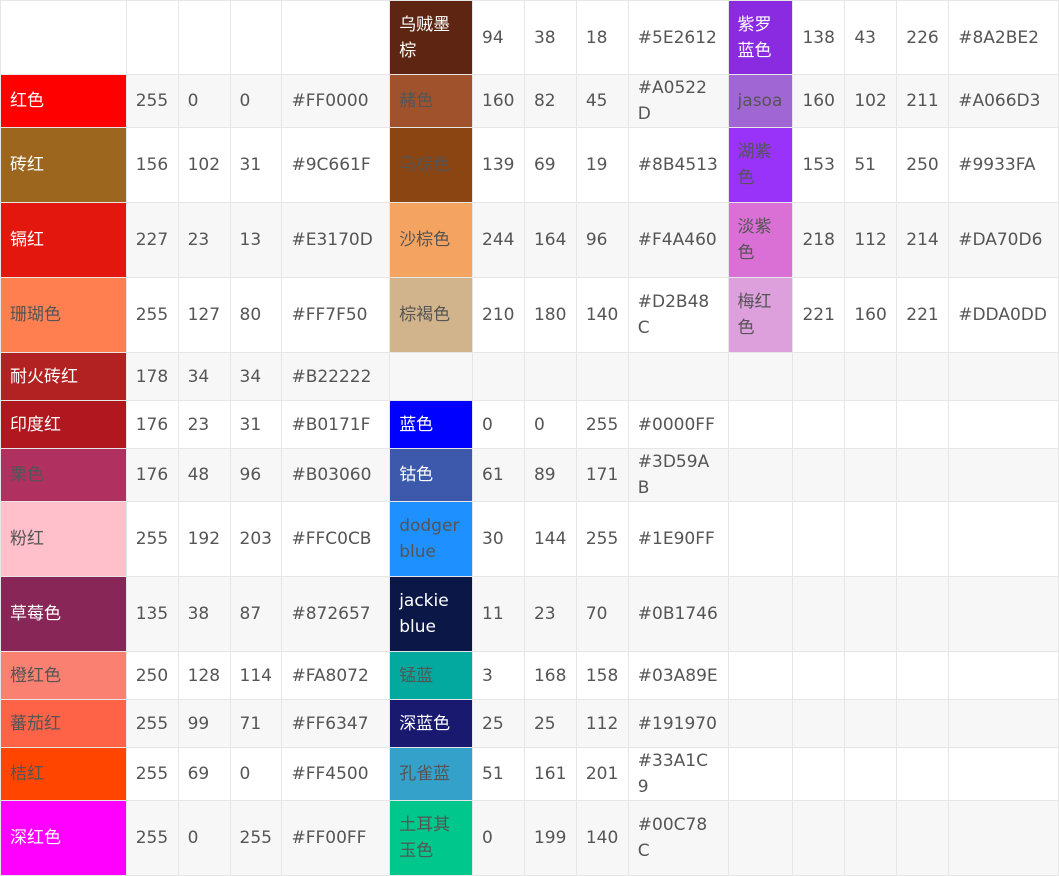 This screenshot has width=1059, height=876. Describe the element at coordinates (678, 240) in the screenshot. I see `hex-cell: #F4A460` at that location.